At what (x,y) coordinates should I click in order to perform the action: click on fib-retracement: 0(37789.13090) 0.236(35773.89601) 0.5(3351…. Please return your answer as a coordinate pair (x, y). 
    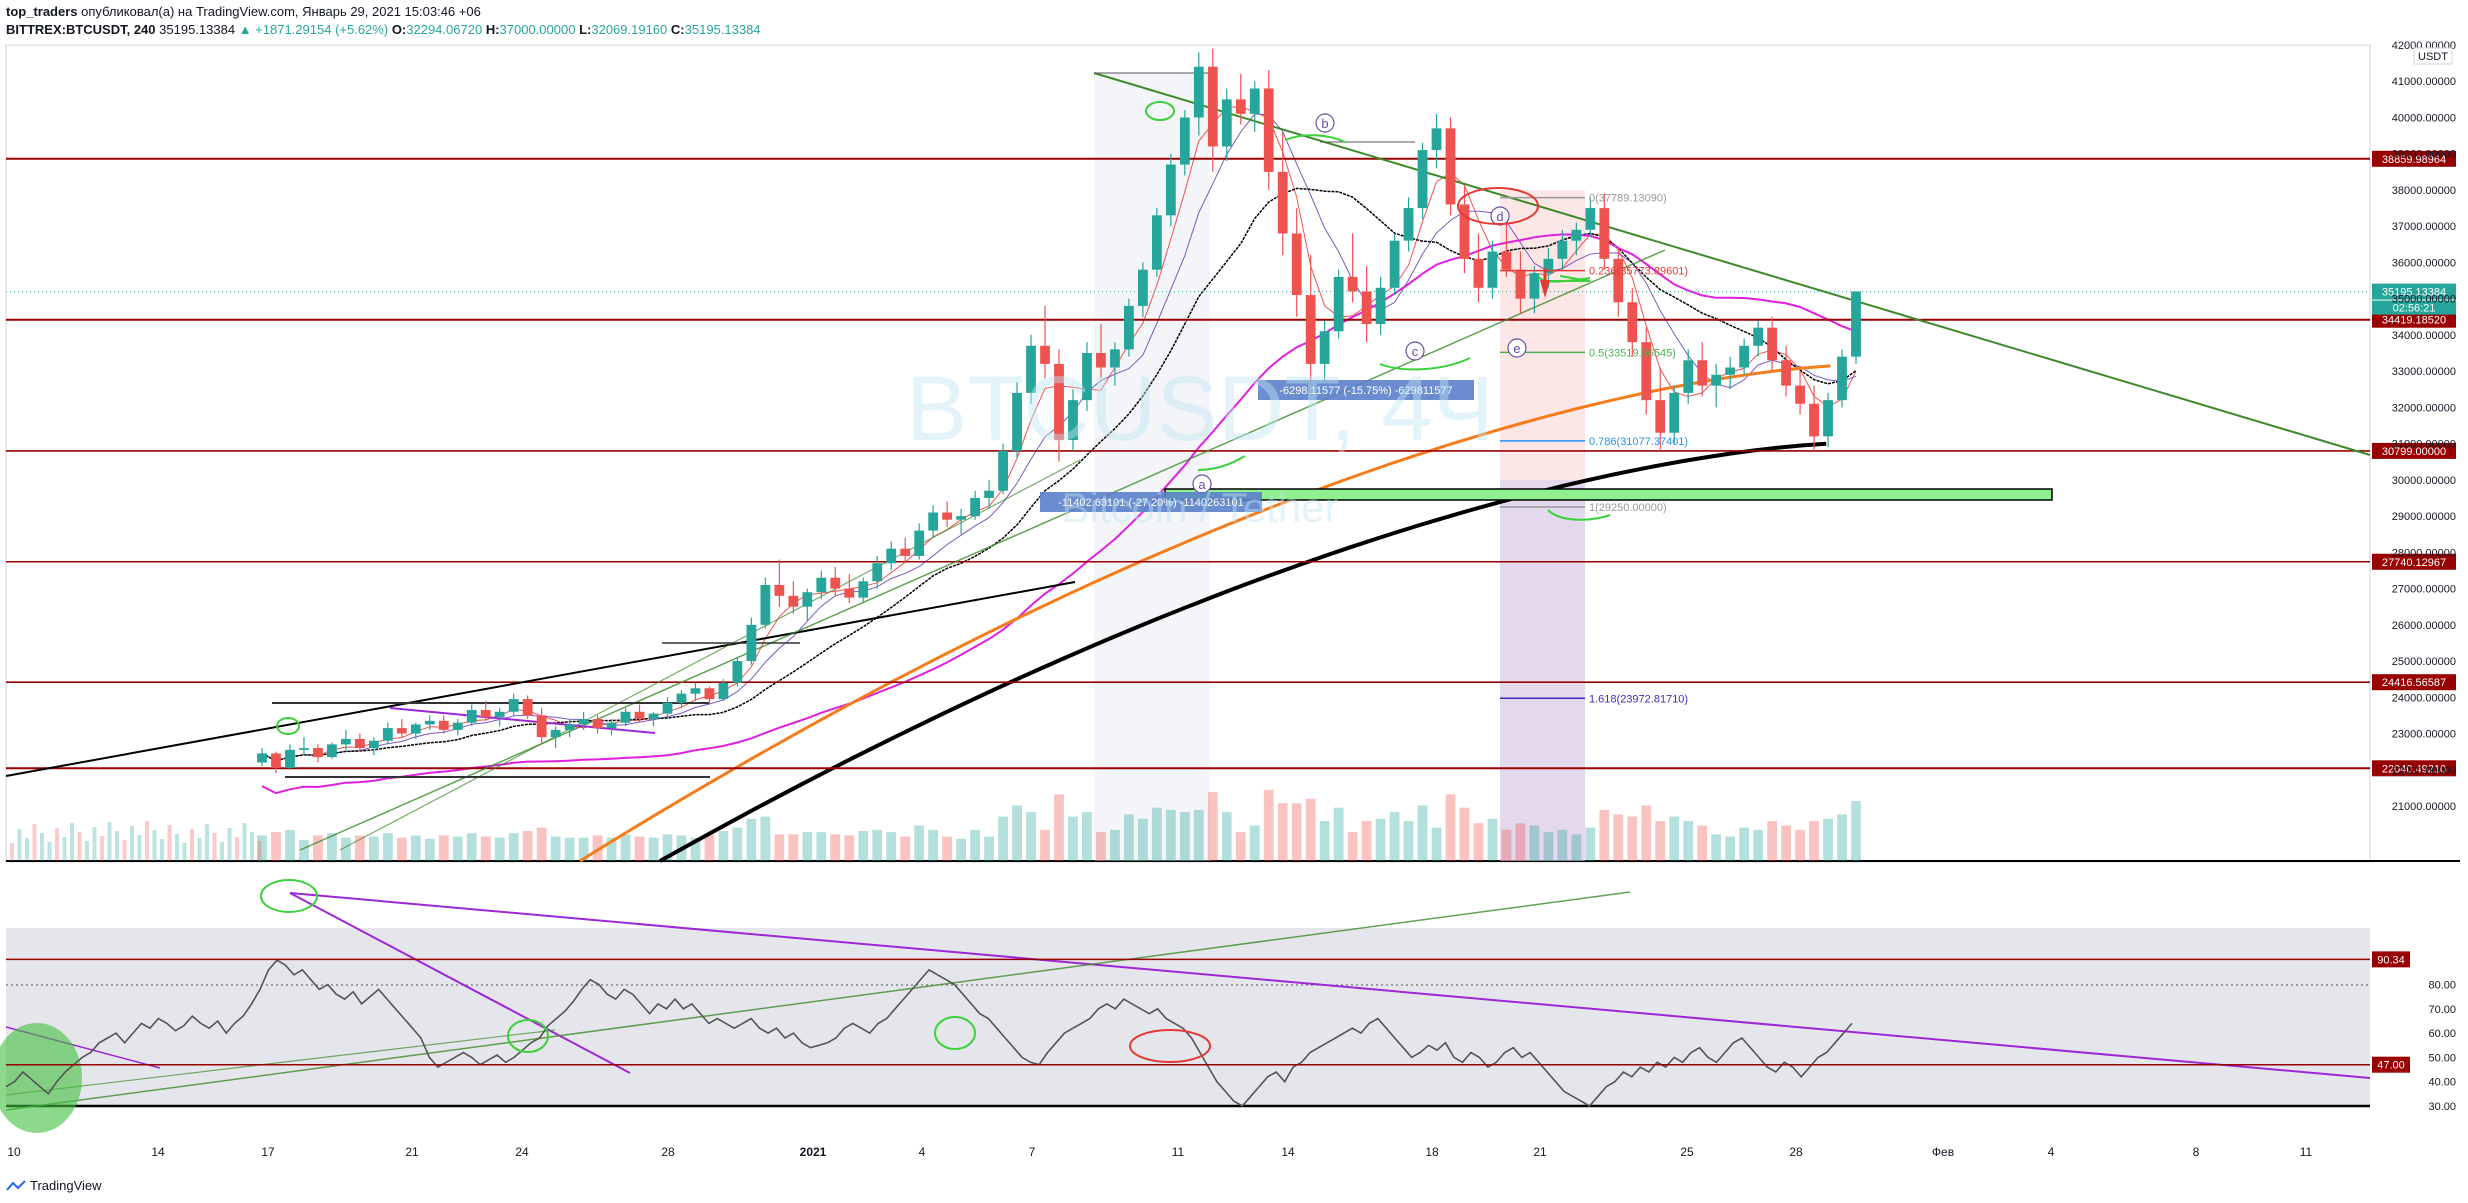
    Looking at the image, I should click on (1594, 449).